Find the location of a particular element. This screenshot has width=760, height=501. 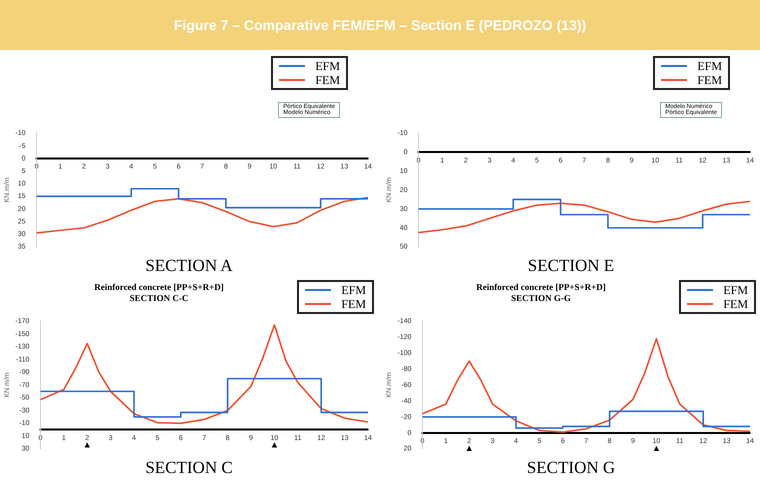

text: Figure 7 – Comparative FEM/EFM – Section E (PEDROZO (13)) is located at coordinates (380, 25).